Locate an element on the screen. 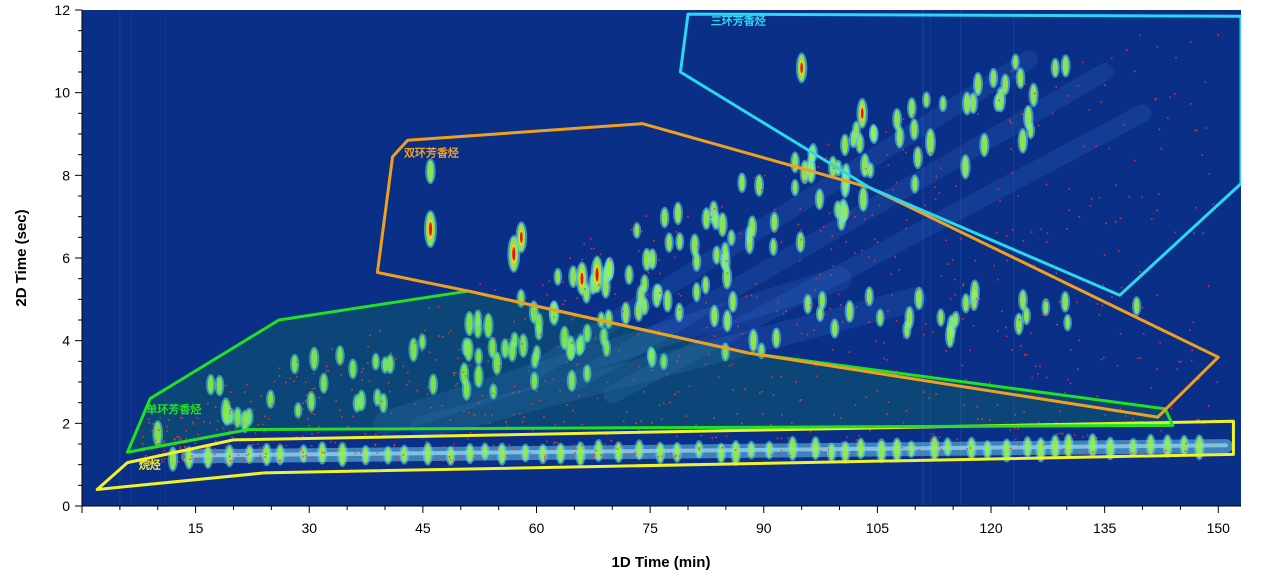  x-tick-label: 90 is located at coordinates (764, 528).